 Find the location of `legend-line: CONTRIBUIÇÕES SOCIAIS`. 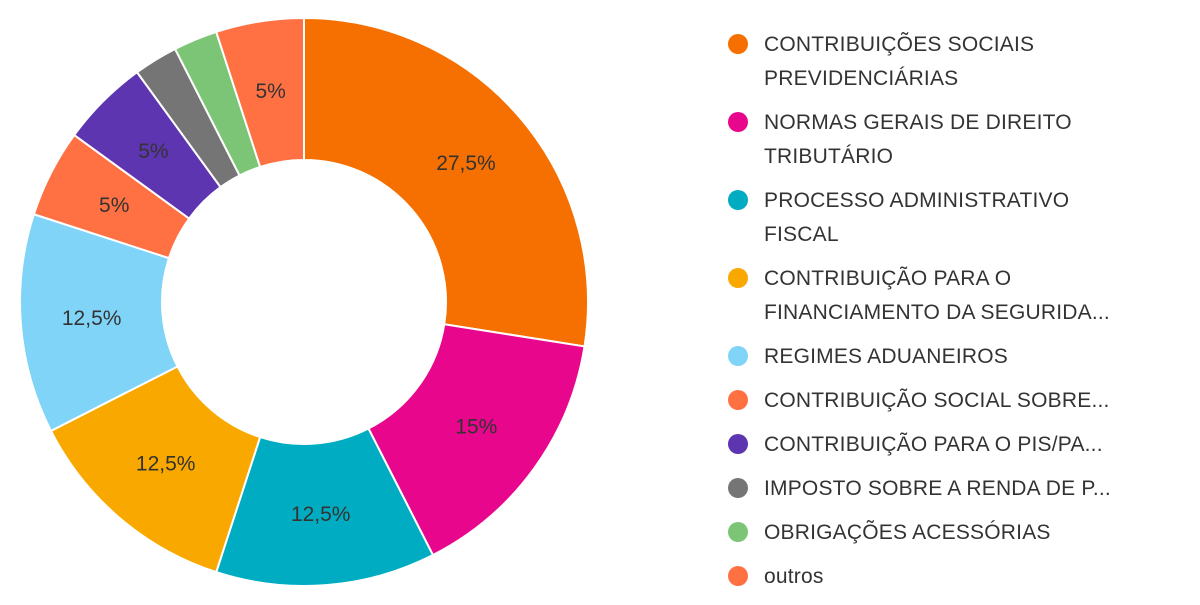

legend-line: CONTRIBUIÇÕES SOCIAIS is located at coordinates (899, 44).